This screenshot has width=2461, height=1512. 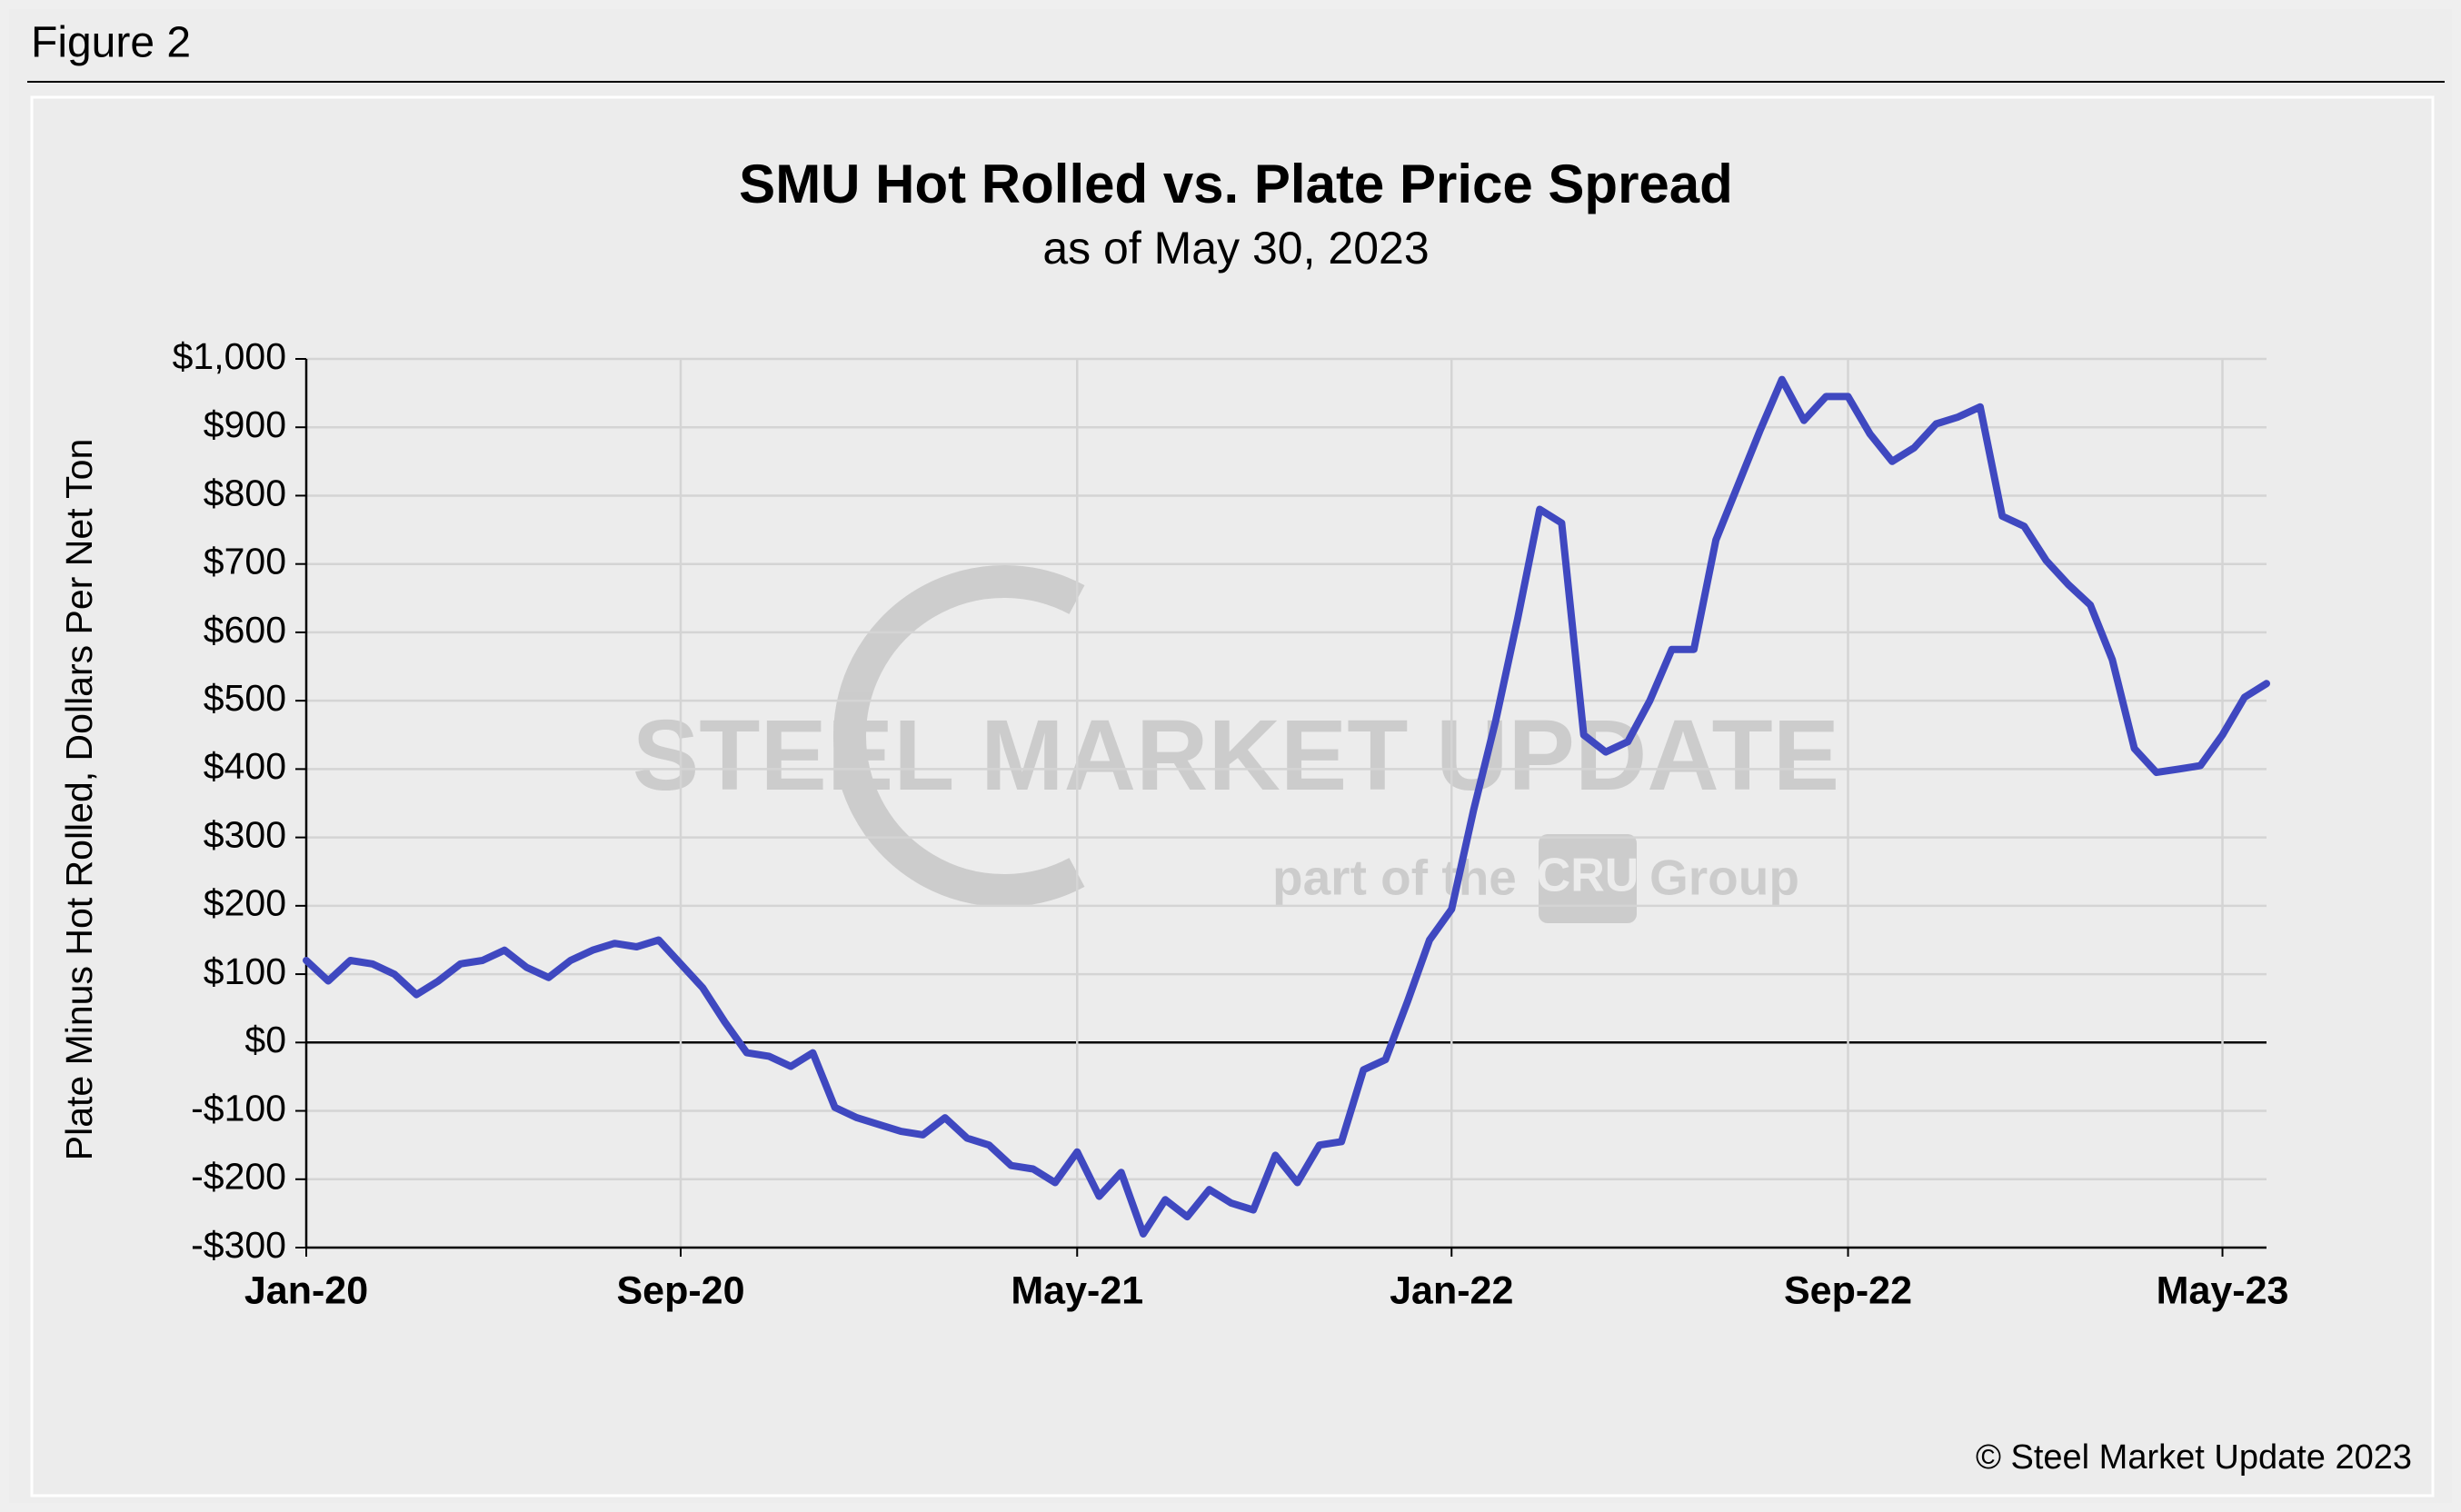 What do you see at coordinates (1235, 248) in the screenshot?
I see `chart-subtitle: as of May 30, 2023` at bounding box center [1235, 248].